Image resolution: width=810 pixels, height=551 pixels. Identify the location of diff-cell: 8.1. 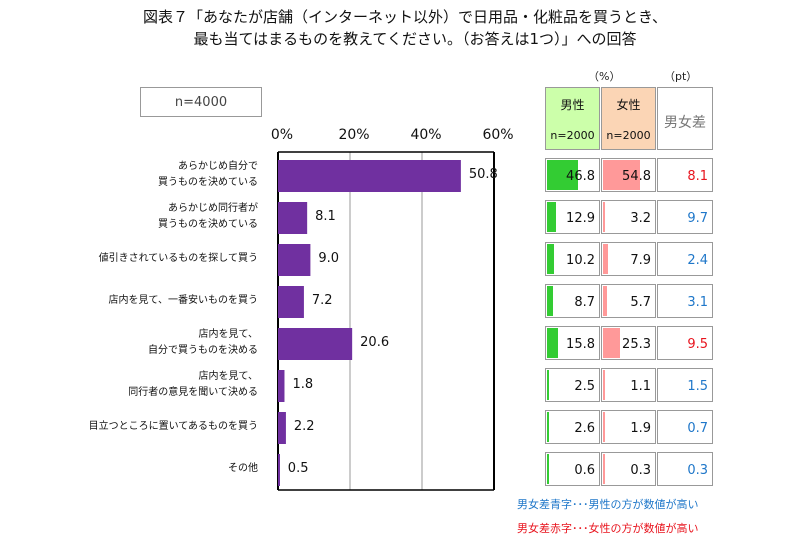
(685, 175).